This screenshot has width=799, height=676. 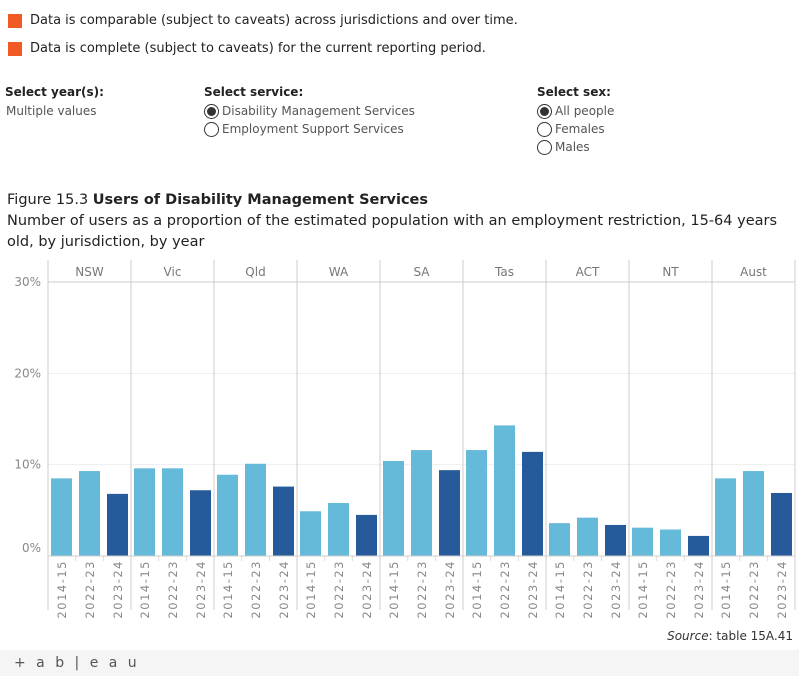 I want to click on y-tick-label: 20%, so click(x=27, y=373).